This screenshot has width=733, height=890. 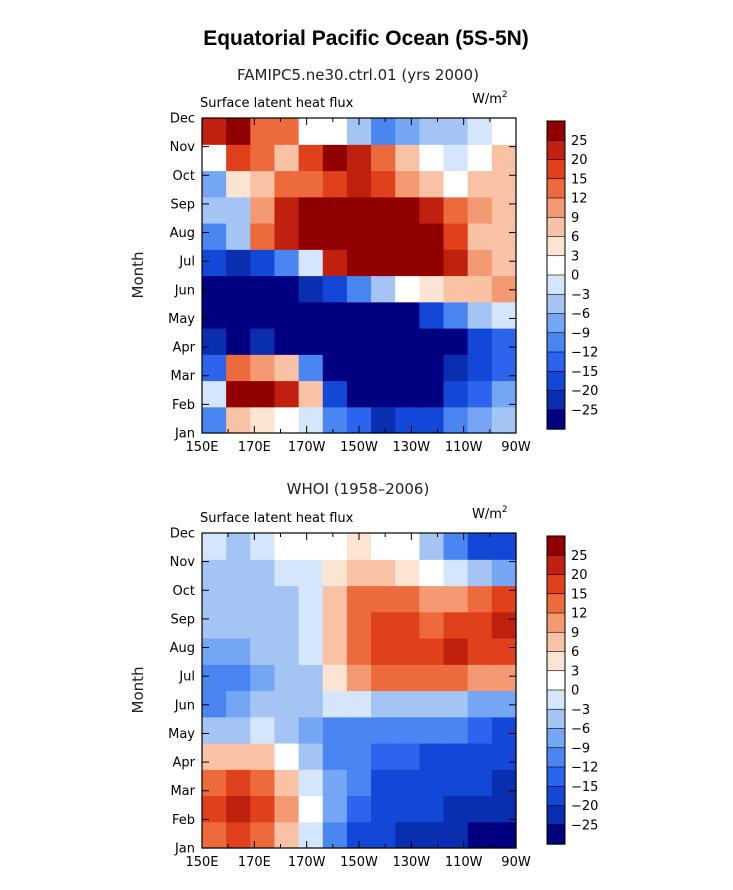 What do you see at coordinates (184, 434) in the screenshot?
I see `y-tick-label: Jan` at bounding box center [184, 434].